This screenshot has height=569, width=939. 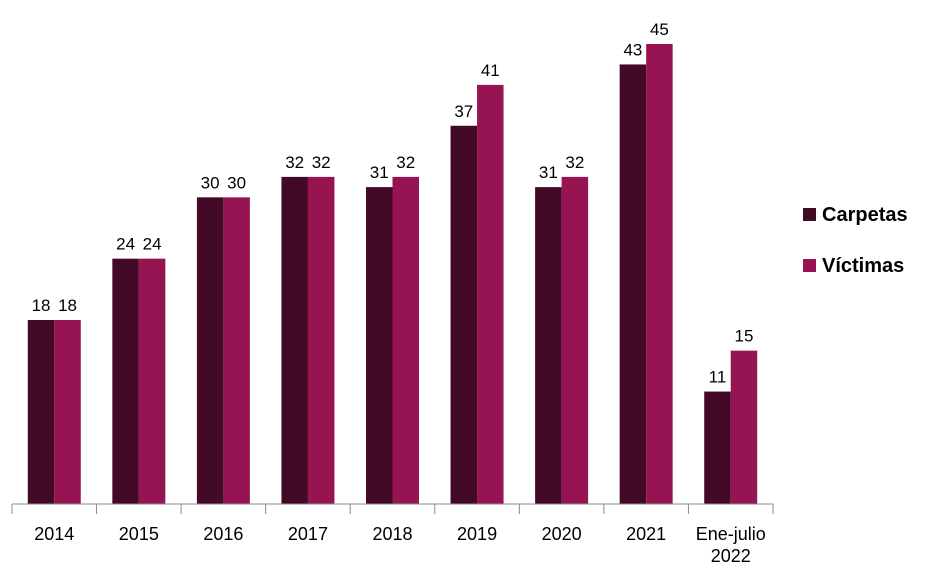 What do you see at coordinates (744, 336) in the screenshot?
I see `data-label: 15` at bounding box center [744, 336].